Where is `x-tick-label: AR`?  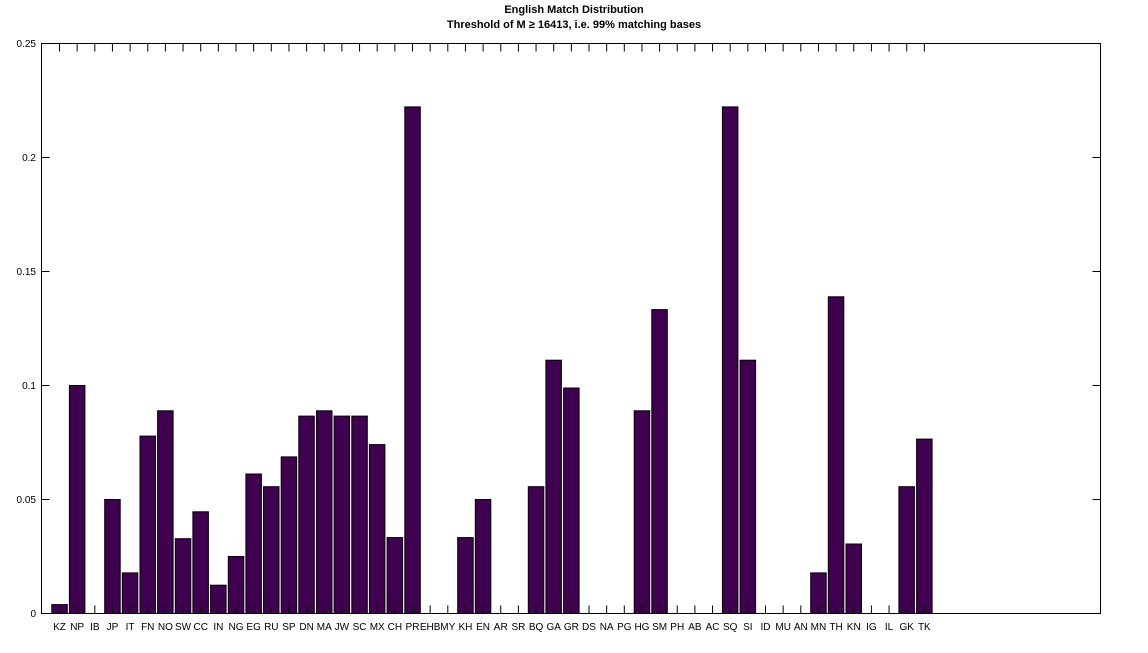 x-tick-label: AR is located at coordinates (501, 627).